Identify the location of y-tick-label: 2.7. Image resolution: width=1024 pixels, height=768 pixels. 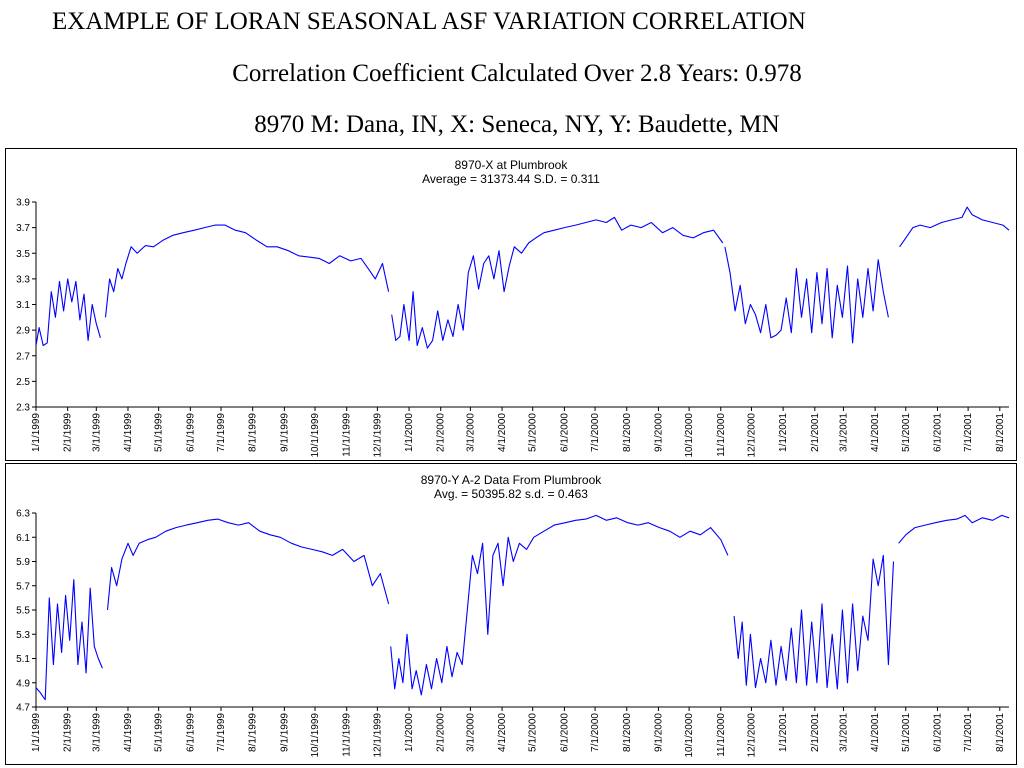
(23, 356).